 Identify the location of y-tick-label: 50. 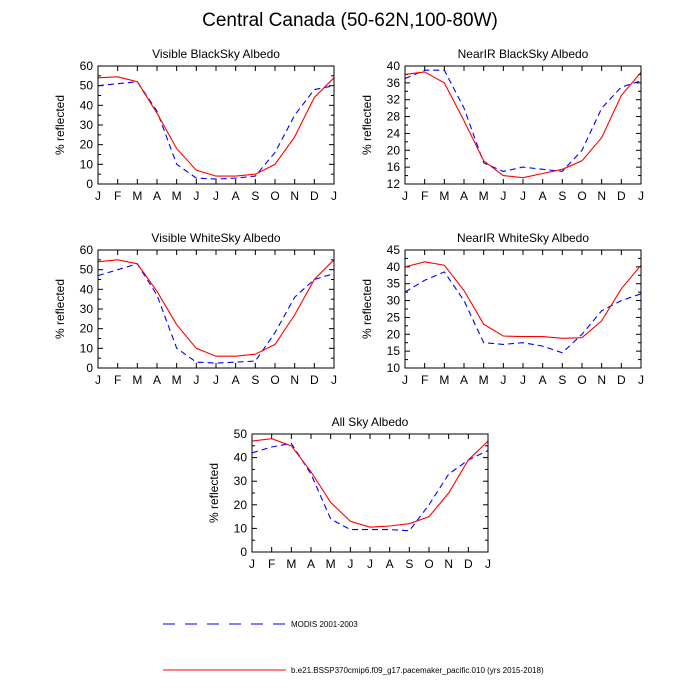
(87, 270).